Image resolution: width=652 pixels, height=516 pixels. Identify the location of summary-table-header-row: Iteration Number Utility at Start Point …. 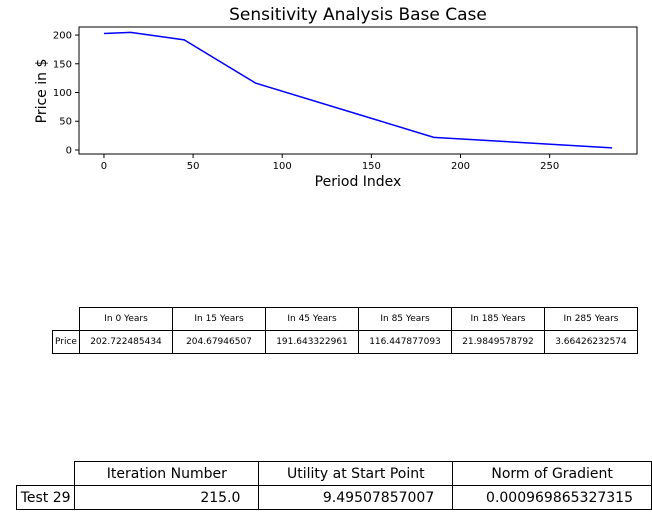
(334, 473).